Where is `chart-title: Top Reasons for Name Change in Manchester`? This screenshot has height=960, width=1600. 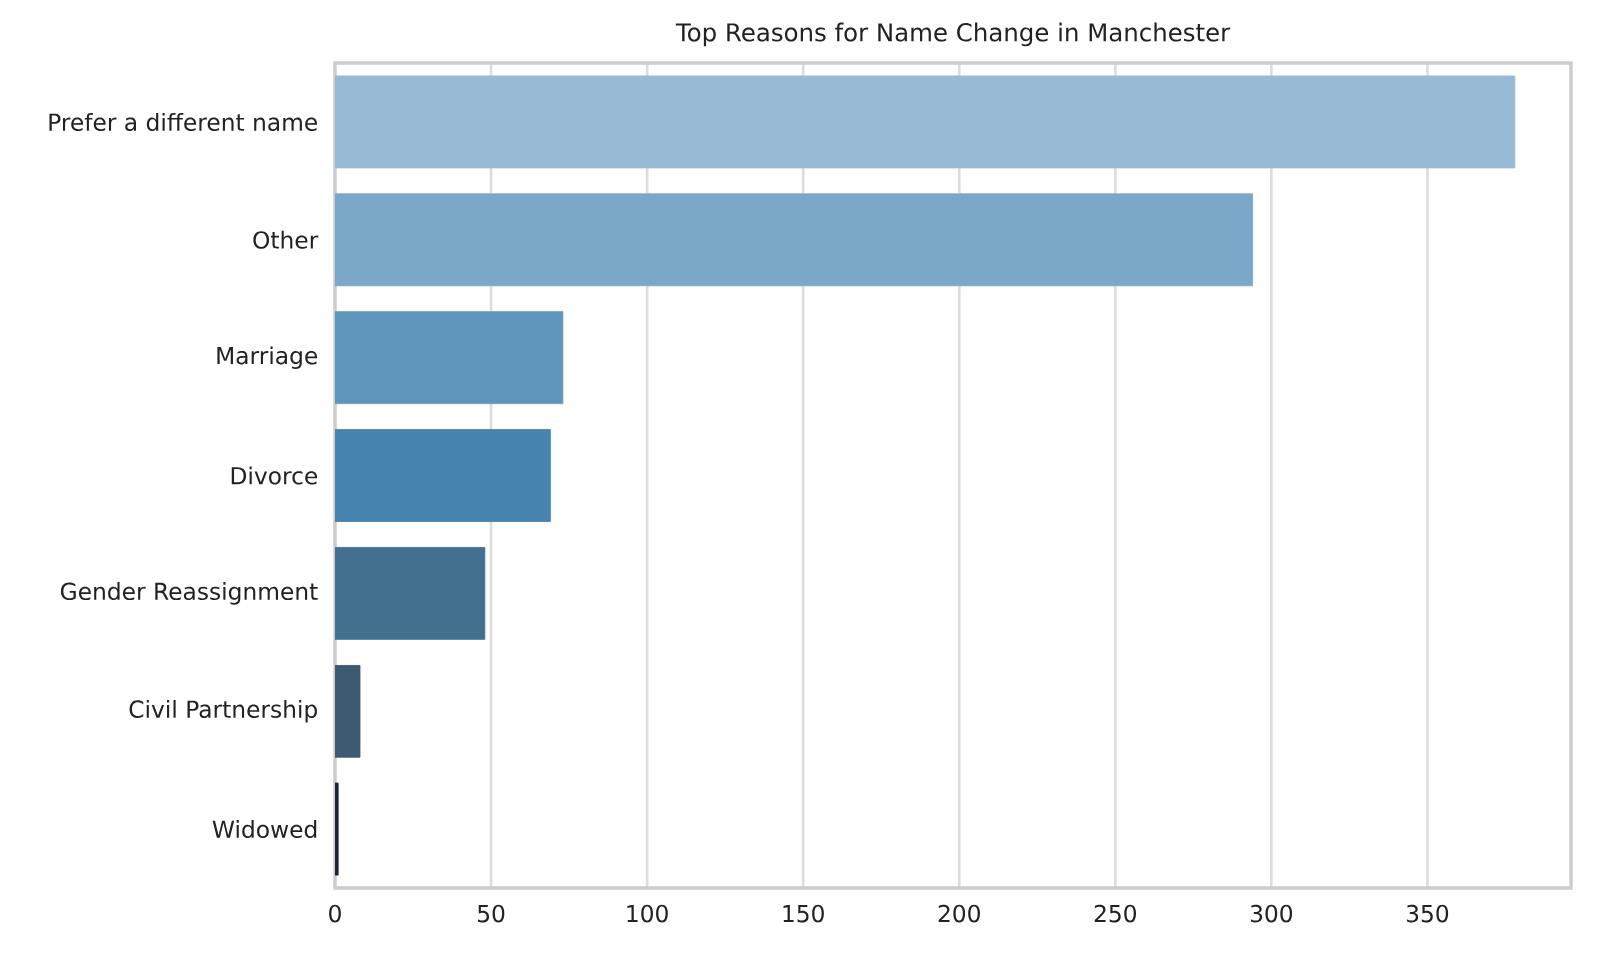
chart-title: Top Reasons for Name Change in Manchester is located at coordinates (953, 34).